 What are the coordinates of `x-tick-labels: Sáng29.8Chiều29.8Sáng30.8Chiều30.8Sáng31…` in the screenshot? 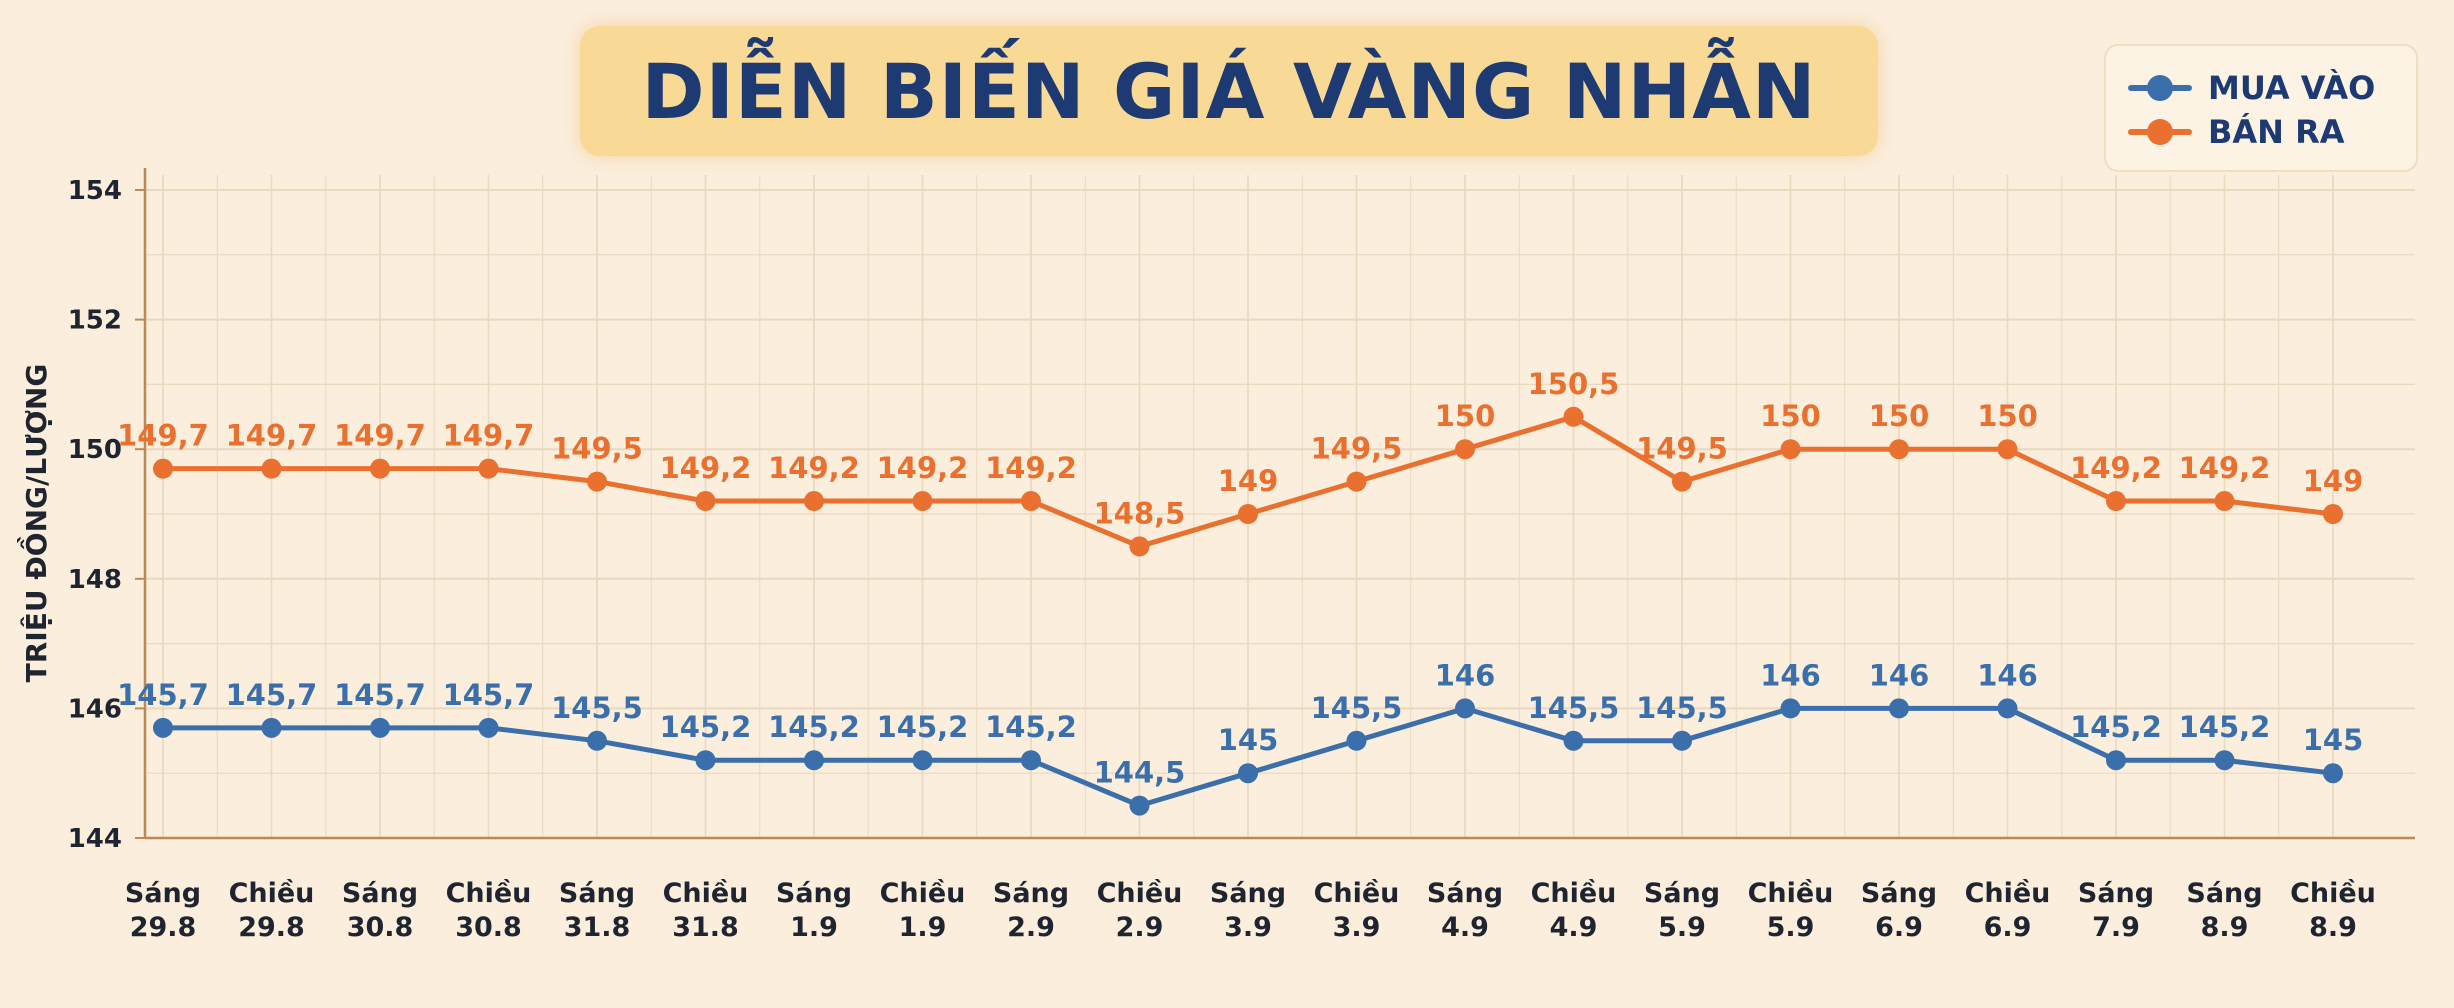 It's located at (1250, 910).